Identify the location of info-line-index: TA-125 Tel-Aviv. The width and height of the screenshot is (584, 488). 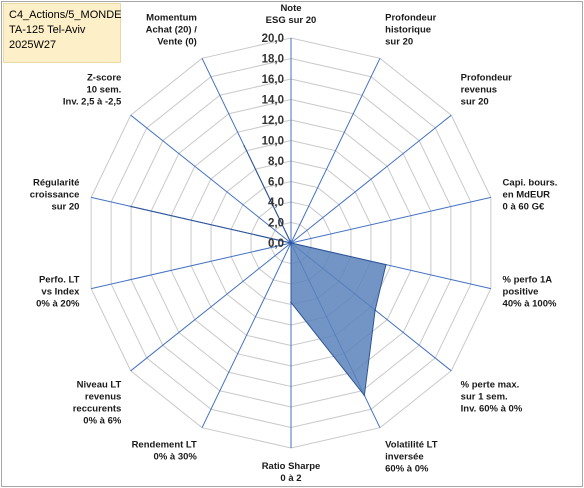
(47, 30).